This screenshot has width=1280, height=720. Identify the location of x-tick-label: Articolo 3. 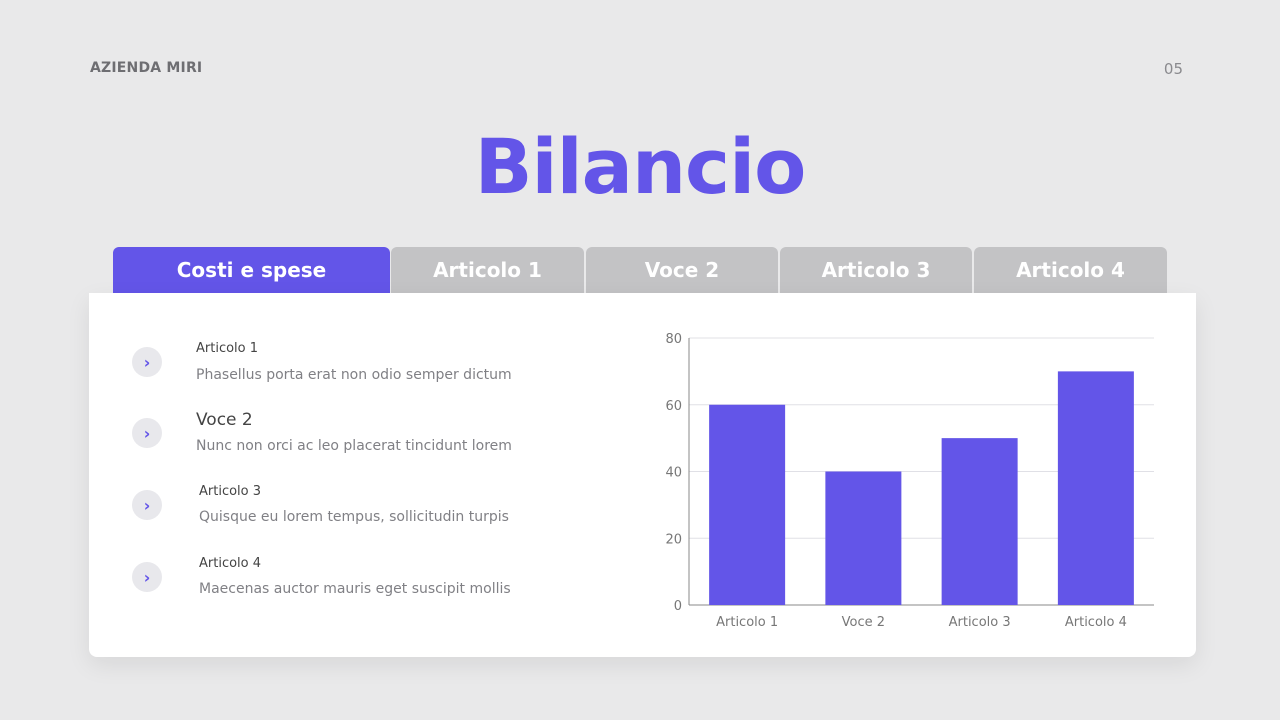
(980, 622).